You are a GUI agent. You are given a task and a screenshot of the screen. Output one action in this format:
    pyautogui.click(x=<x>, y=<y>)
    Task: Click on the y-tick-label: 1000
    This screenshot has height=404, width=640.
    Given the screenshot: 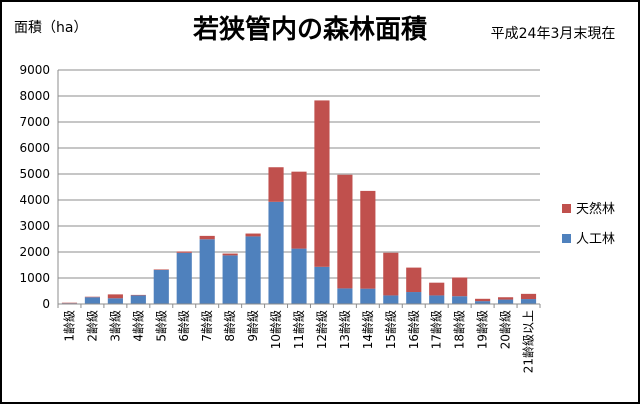 What is the action you would take?
    pyautogui.click(x=34, y=278)
    